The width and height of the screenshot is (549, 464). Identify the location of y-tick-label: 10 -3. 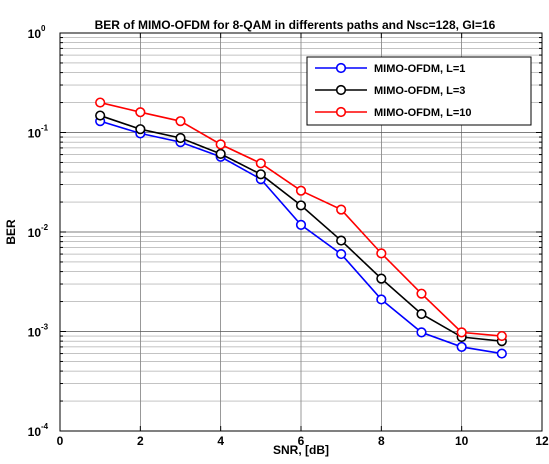
(38, 331).